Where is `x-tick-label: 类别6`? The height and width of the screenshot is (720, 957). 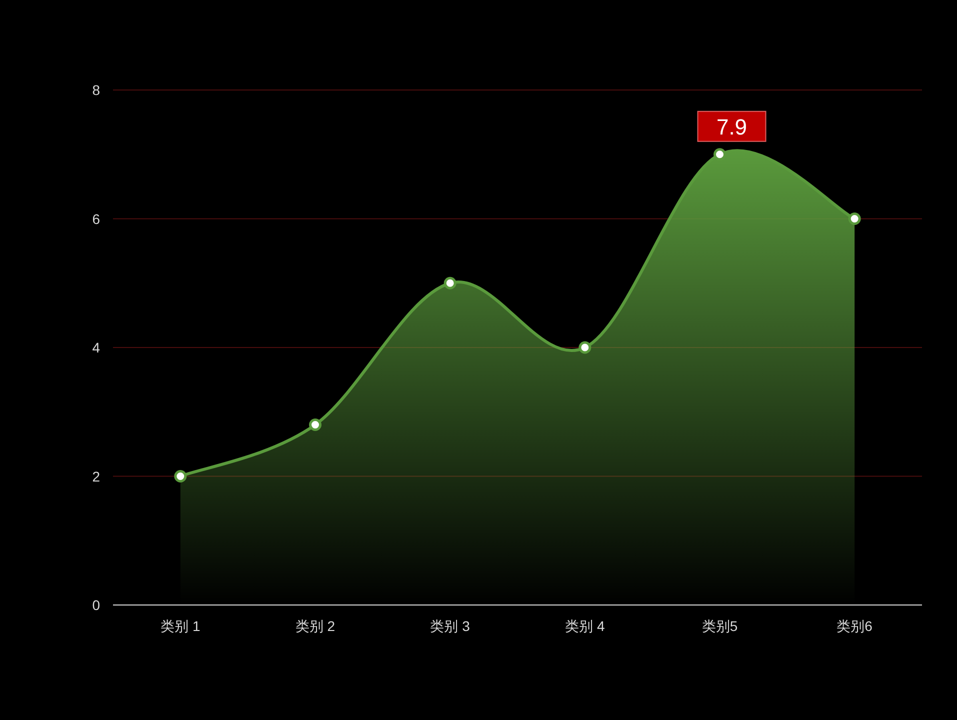 x-tick-label: 类别6 is located at coordinates (854, 626).